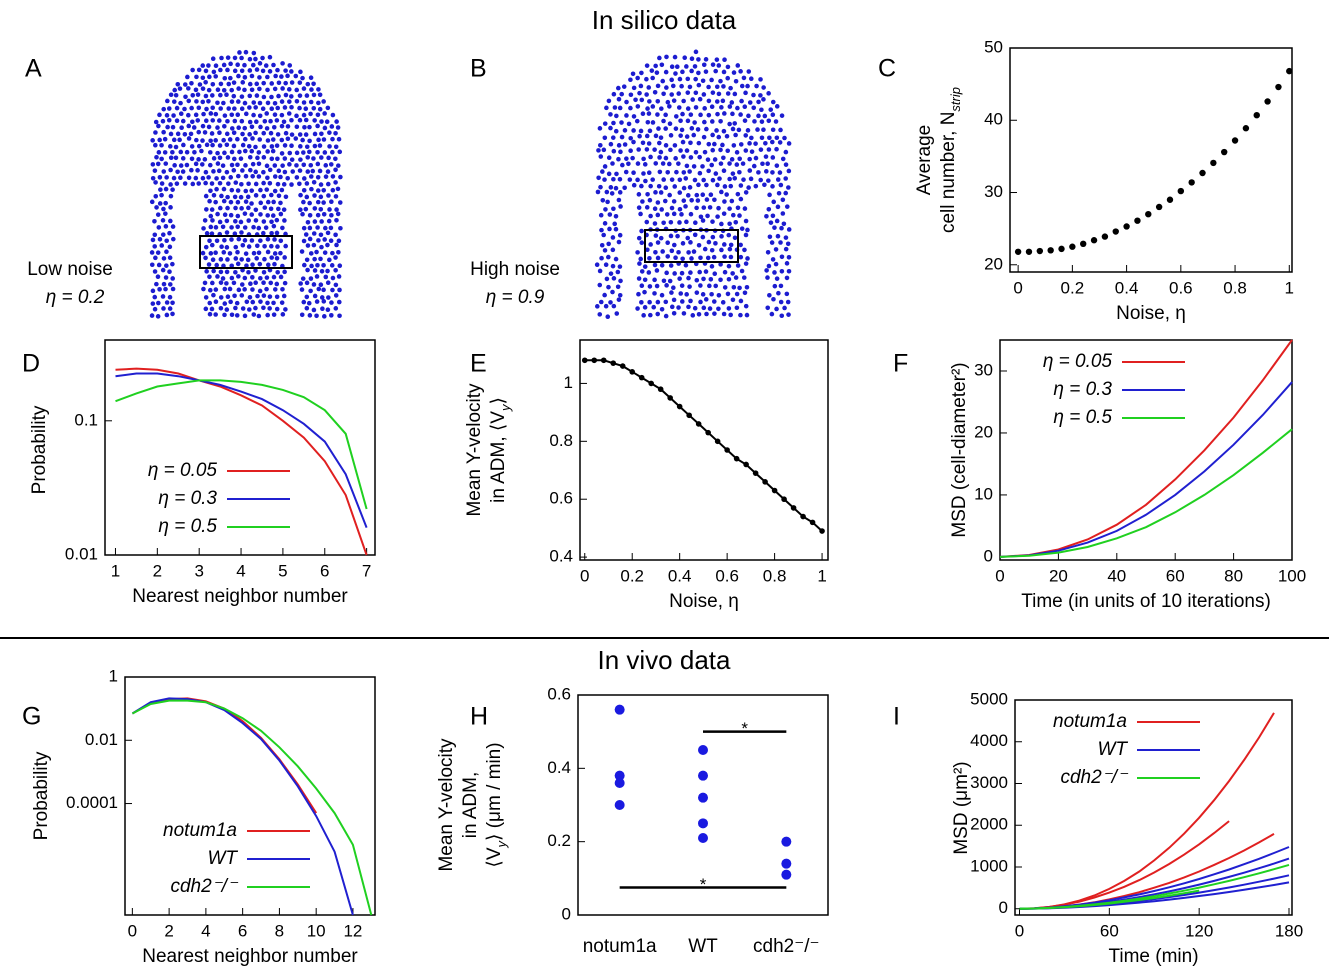 The height and width of the screenshot is (977, 1329). Describe the element at coordinates (1112, 749) in the screenshot. I see `legend-label: WT` at that location.